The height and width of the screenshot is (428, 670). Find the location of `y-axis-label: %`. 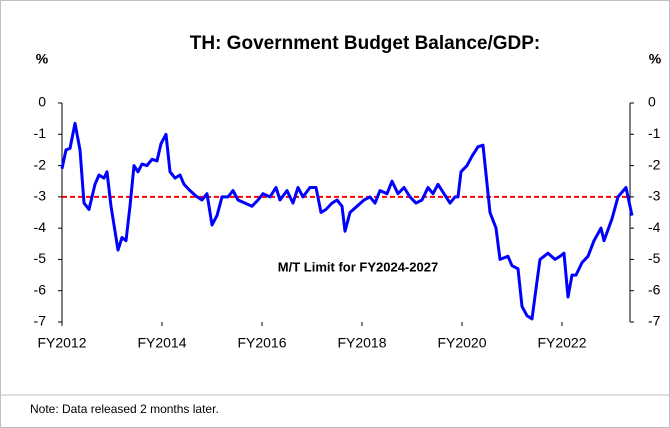

y-axis-label: % is located at coordinates (42, 59).